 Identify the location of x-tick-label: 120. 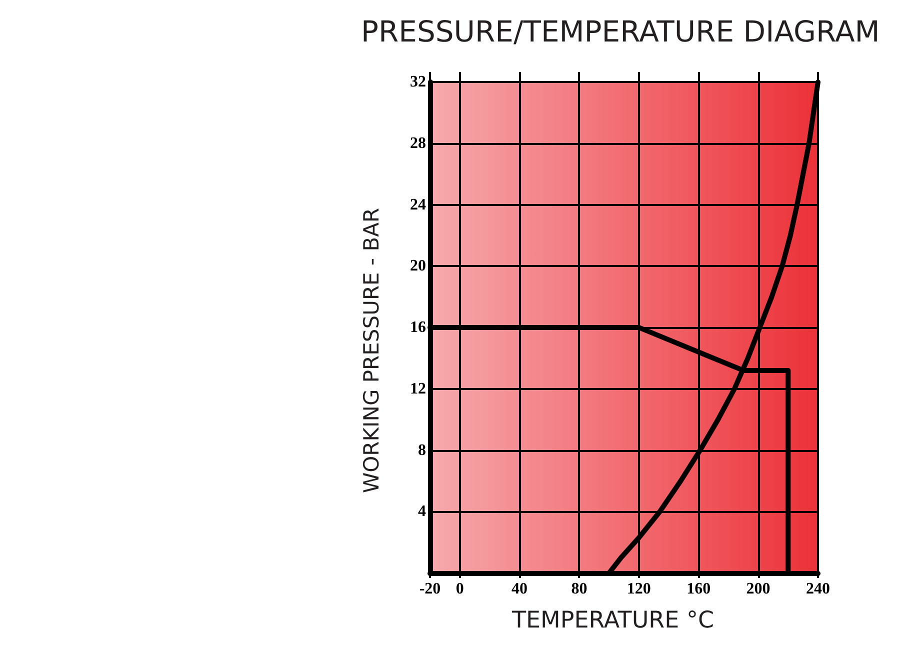
(638, 589).